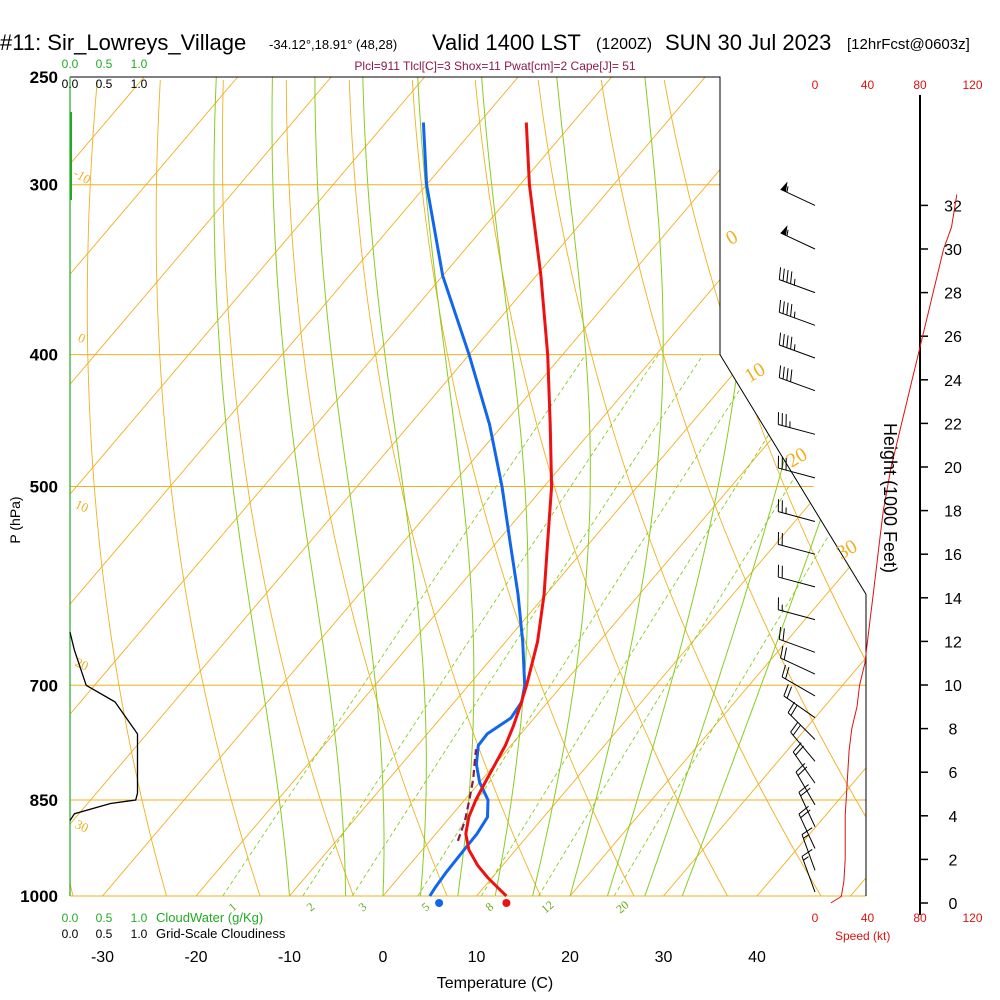 The width and height of the screenshot is (1000, 1000). I want to click on cloud-water-tick-bottom: 1.0, so click(139, 918).